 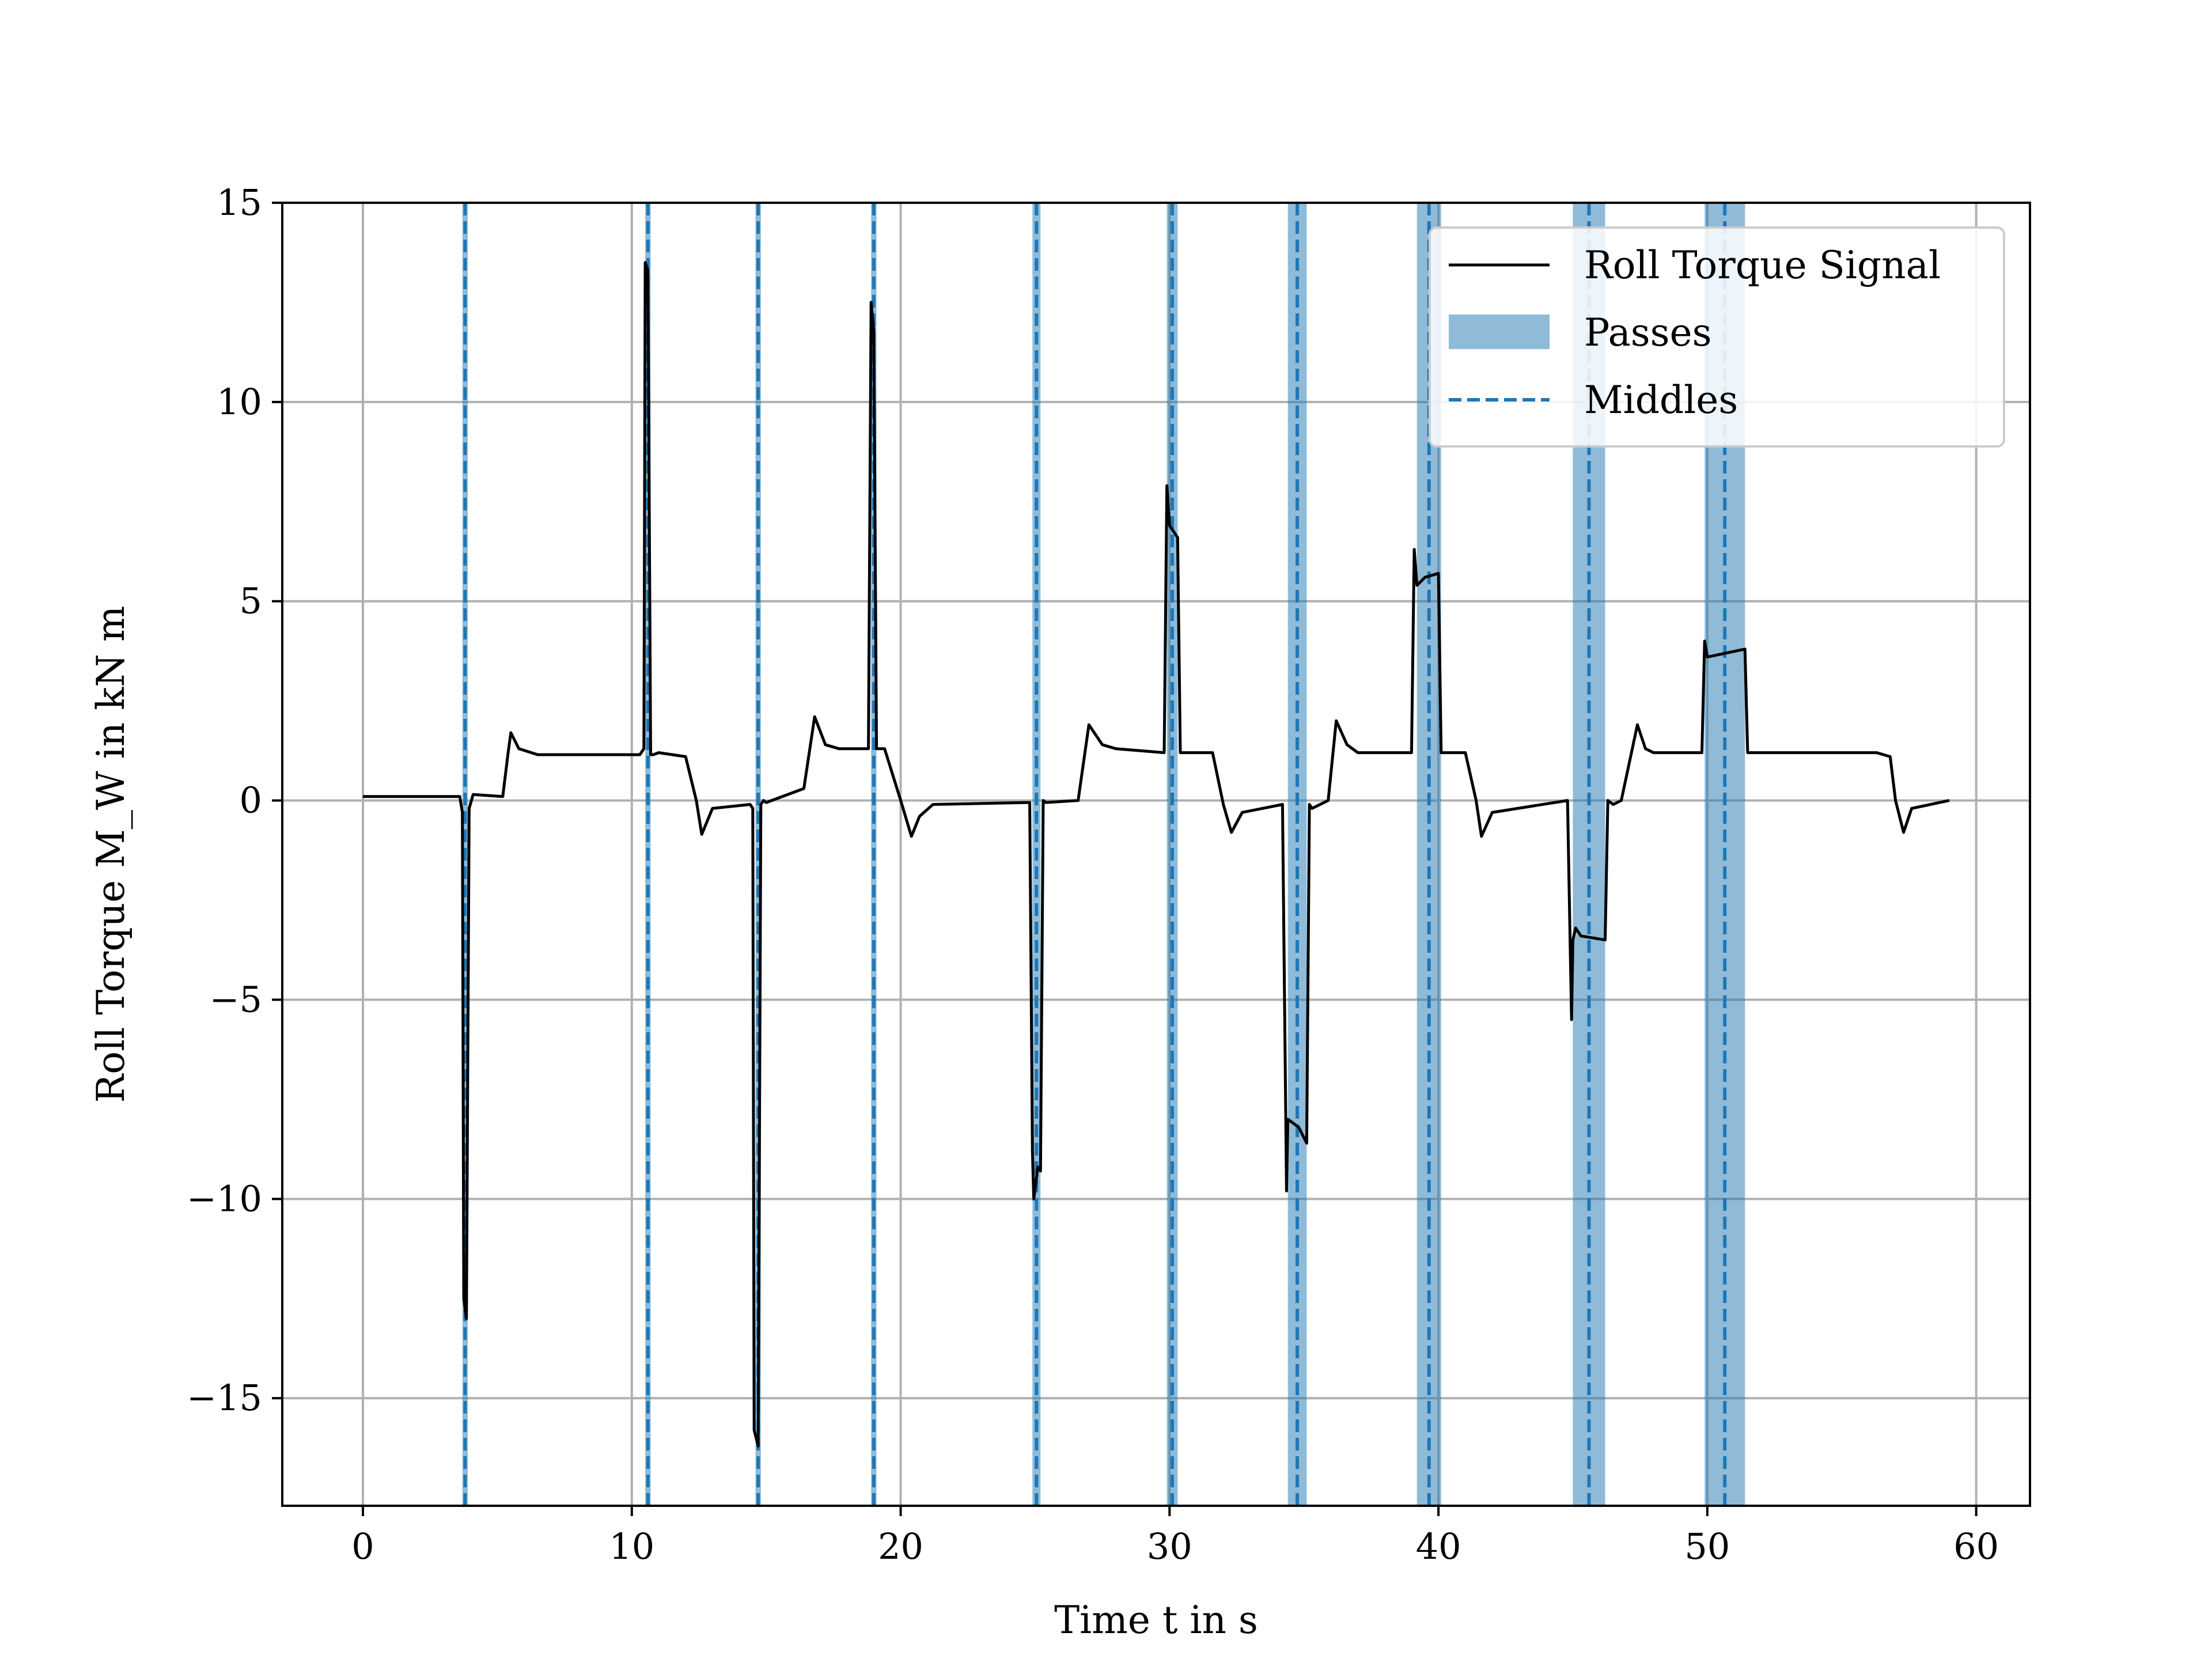 What do you see at coordinates (251, 601) in the screenshot?
I see `y-tick-label: 5` at bounding box center [251, 601].